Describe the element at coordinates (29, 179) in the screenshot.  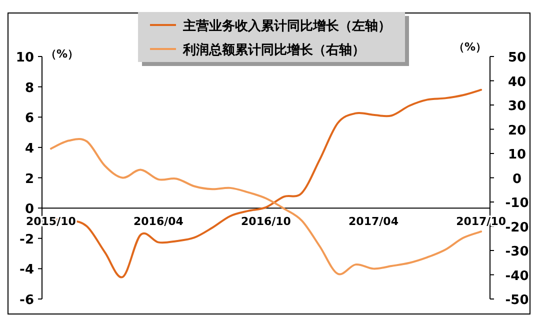
I see `y-tick-label: 2` at that location.